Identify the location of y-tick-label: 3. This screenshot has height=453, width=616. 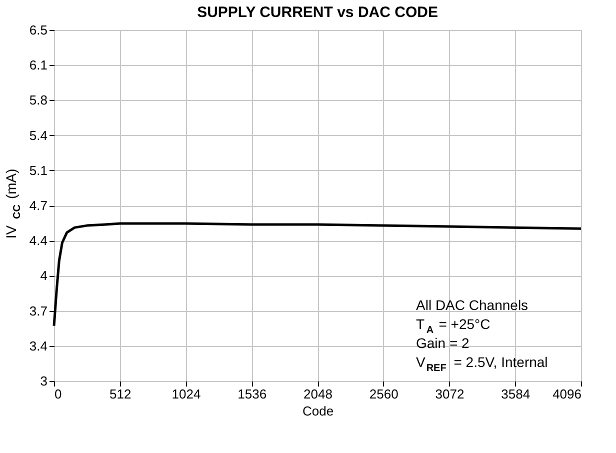
(44, 381).